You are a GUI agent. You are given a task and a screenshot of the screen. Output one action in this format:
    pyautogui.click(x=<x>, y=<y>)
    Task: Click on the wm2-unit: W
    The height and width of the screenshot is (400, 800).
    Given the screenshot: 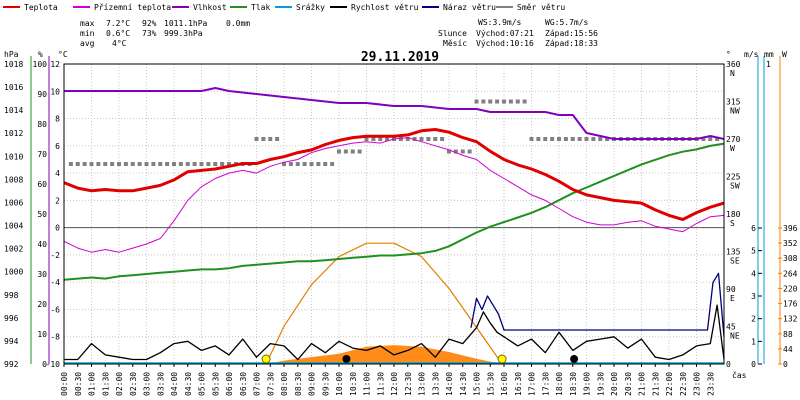 What is the action you would take?
    pyautogui.click(x=784, y=54)
    